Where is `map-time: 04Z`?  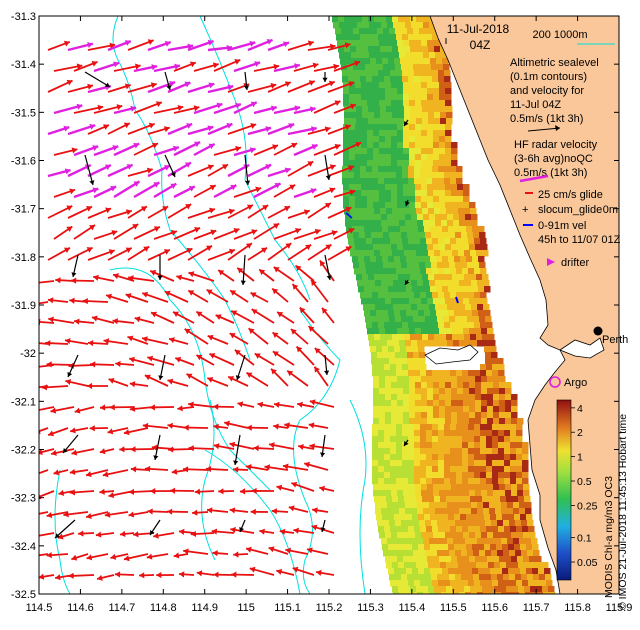
map-time: 04Z is located at coordinates (480, 45).